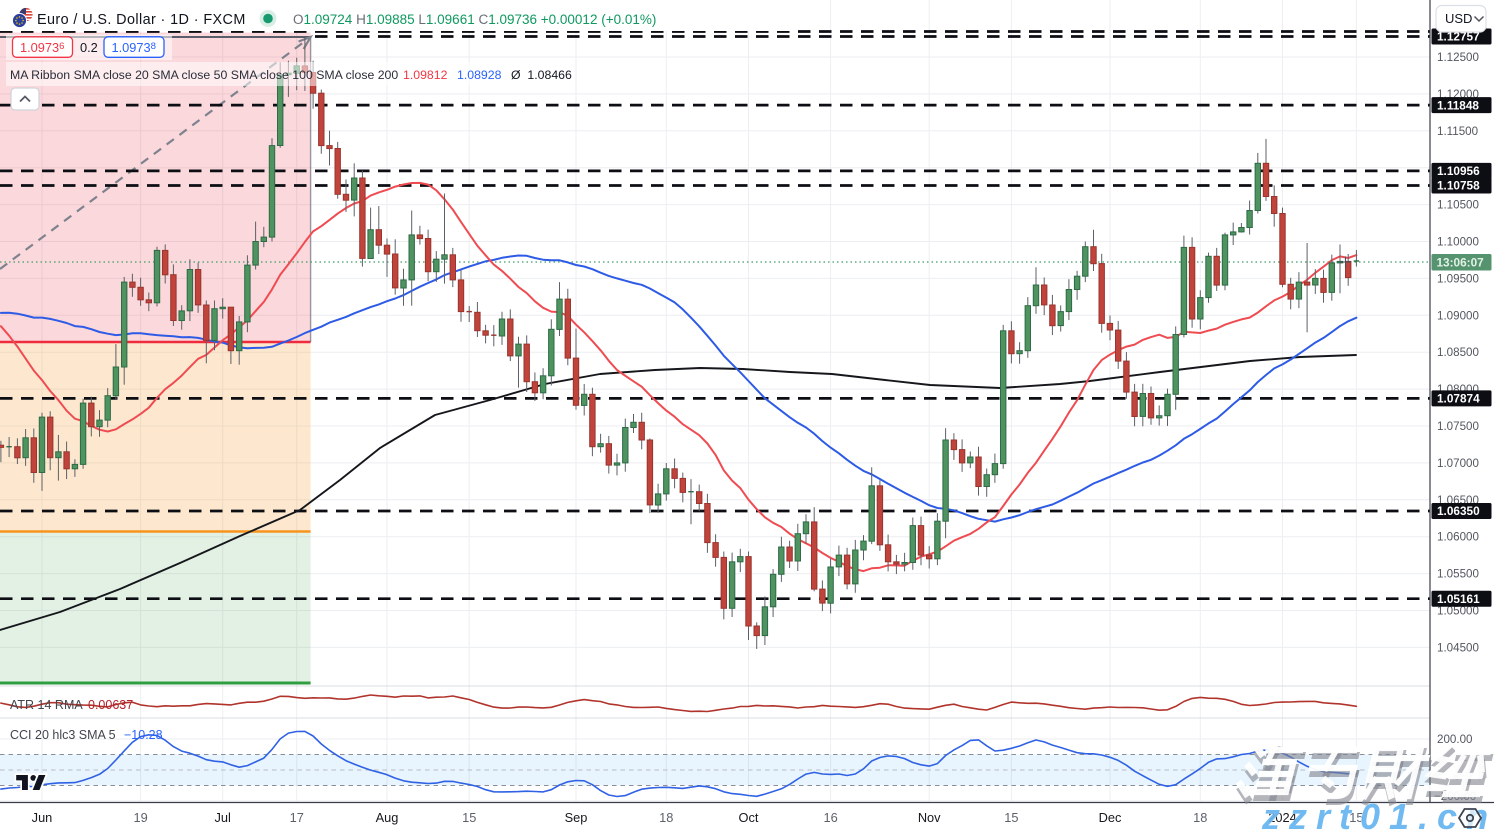 Image resolution: width=1494 pixels, height=835 pixels. I want to click on svg-text: 1.10758, so click(1458, 186).